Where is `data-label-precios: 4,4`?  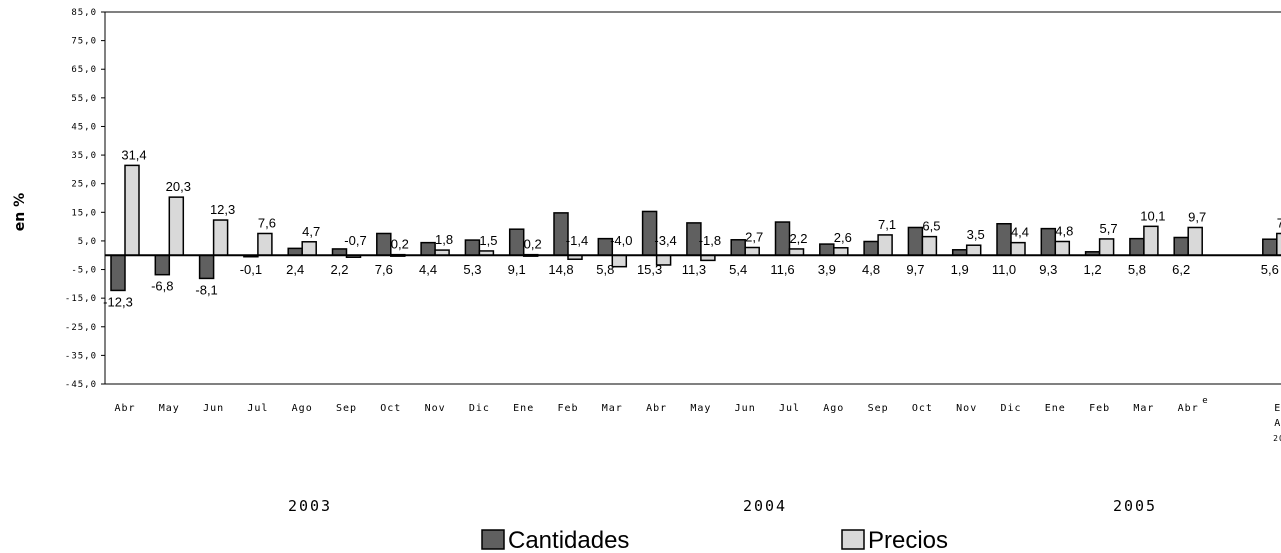
data-label-precios: 4,4 is located at coordinates (1020, 232).